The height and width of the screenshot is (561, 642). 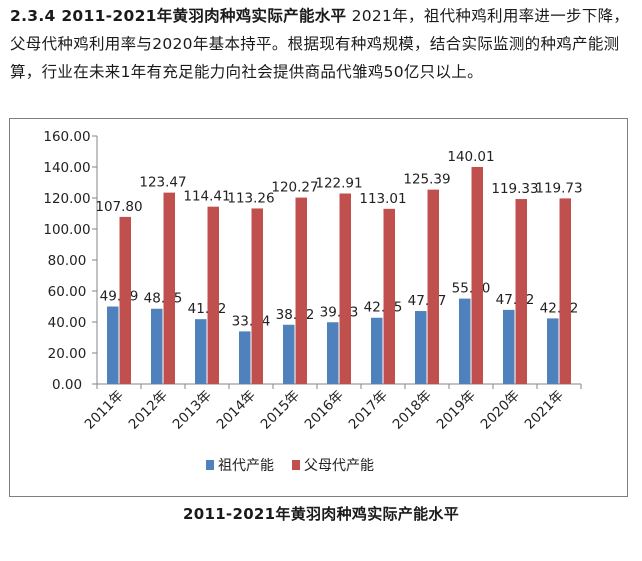 What do you see at coordinates (514, 189) in the screenshot?
I see `data-label-parent: 119.33` at bounding box center [514, 189].